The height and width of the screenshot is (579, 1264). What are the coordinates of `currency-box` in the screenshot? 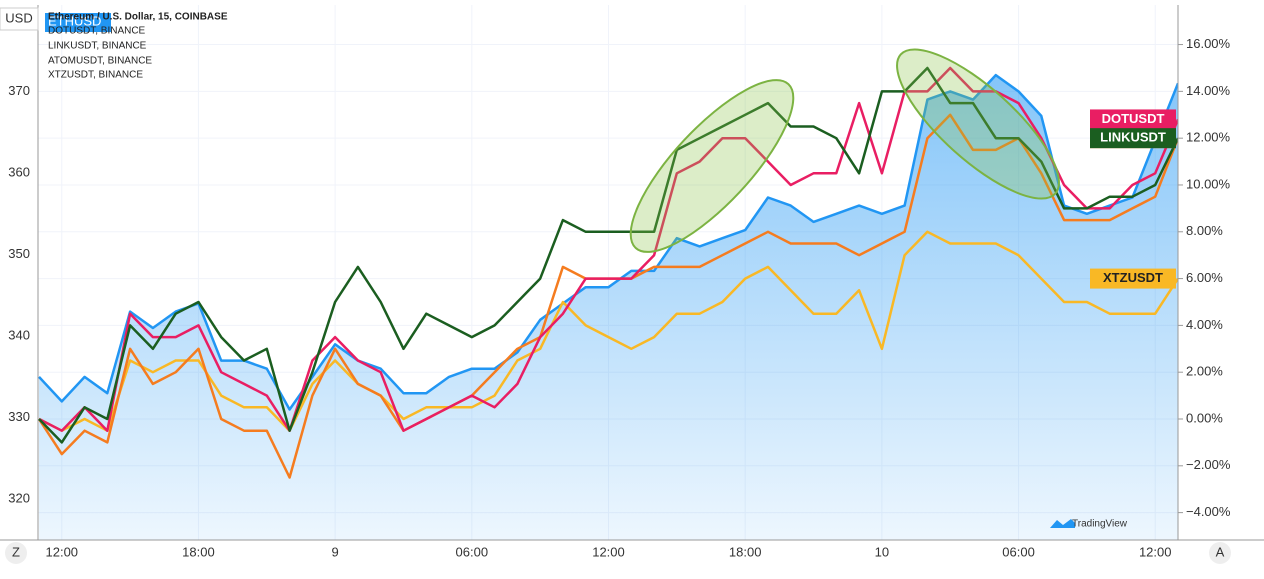 It's located at (19, 19).